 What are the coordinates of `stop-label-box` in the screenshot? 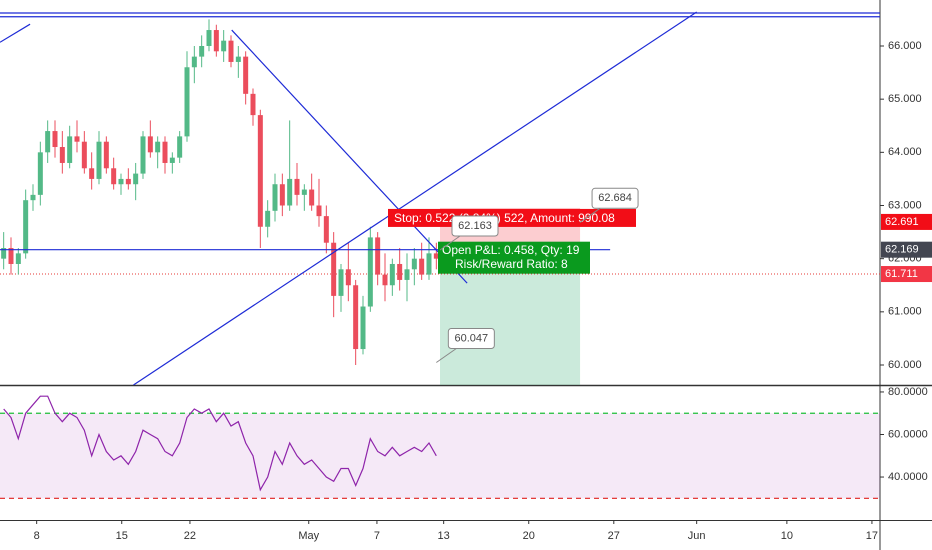 It's located at (512, 217).